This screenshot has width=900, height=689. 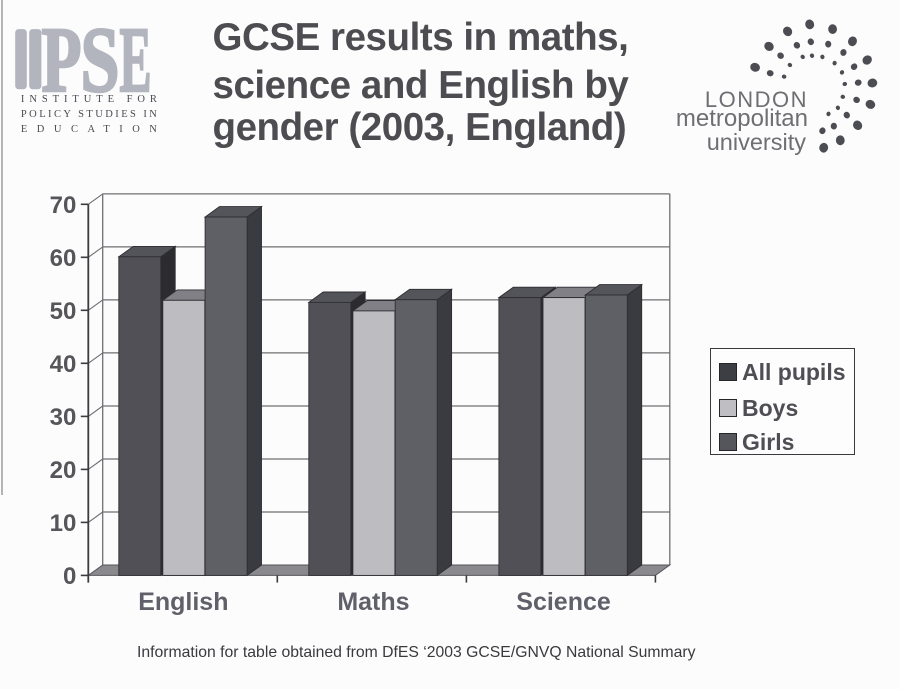 What do you see at coordinates (89, 129) in the screenshot?
I see `svg-text: EDUCATION` at bounding box center [89, 129].